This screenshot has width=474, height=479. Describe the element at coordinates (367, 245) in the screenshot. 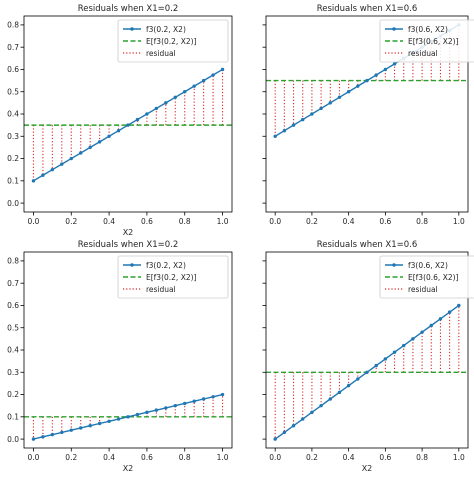

I see `subplot-title: Residuals when X1=0.6` at that location.